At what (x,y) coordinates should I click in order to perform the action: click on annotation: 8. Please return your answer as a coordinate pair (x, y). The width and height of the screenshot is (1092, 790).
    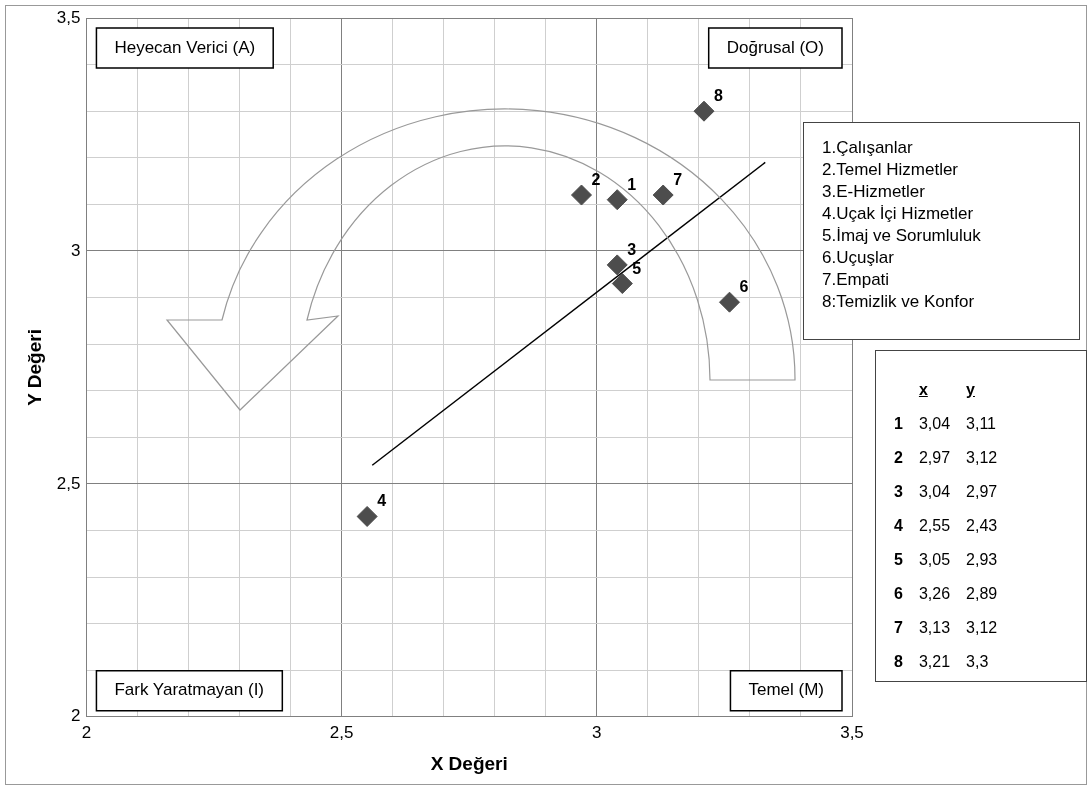
    Looking at the image, I should click on (718, 96).